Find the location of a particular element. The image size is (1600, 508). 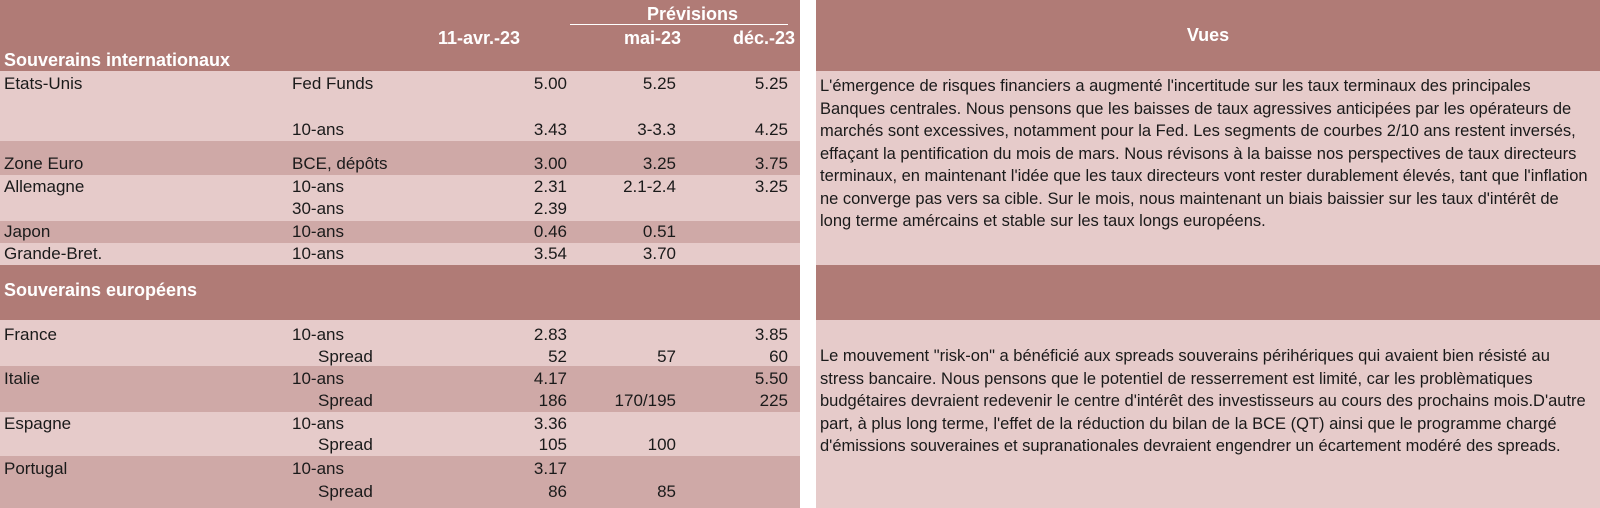

dec-forecast: 60 is located at coordinates (778, 356).